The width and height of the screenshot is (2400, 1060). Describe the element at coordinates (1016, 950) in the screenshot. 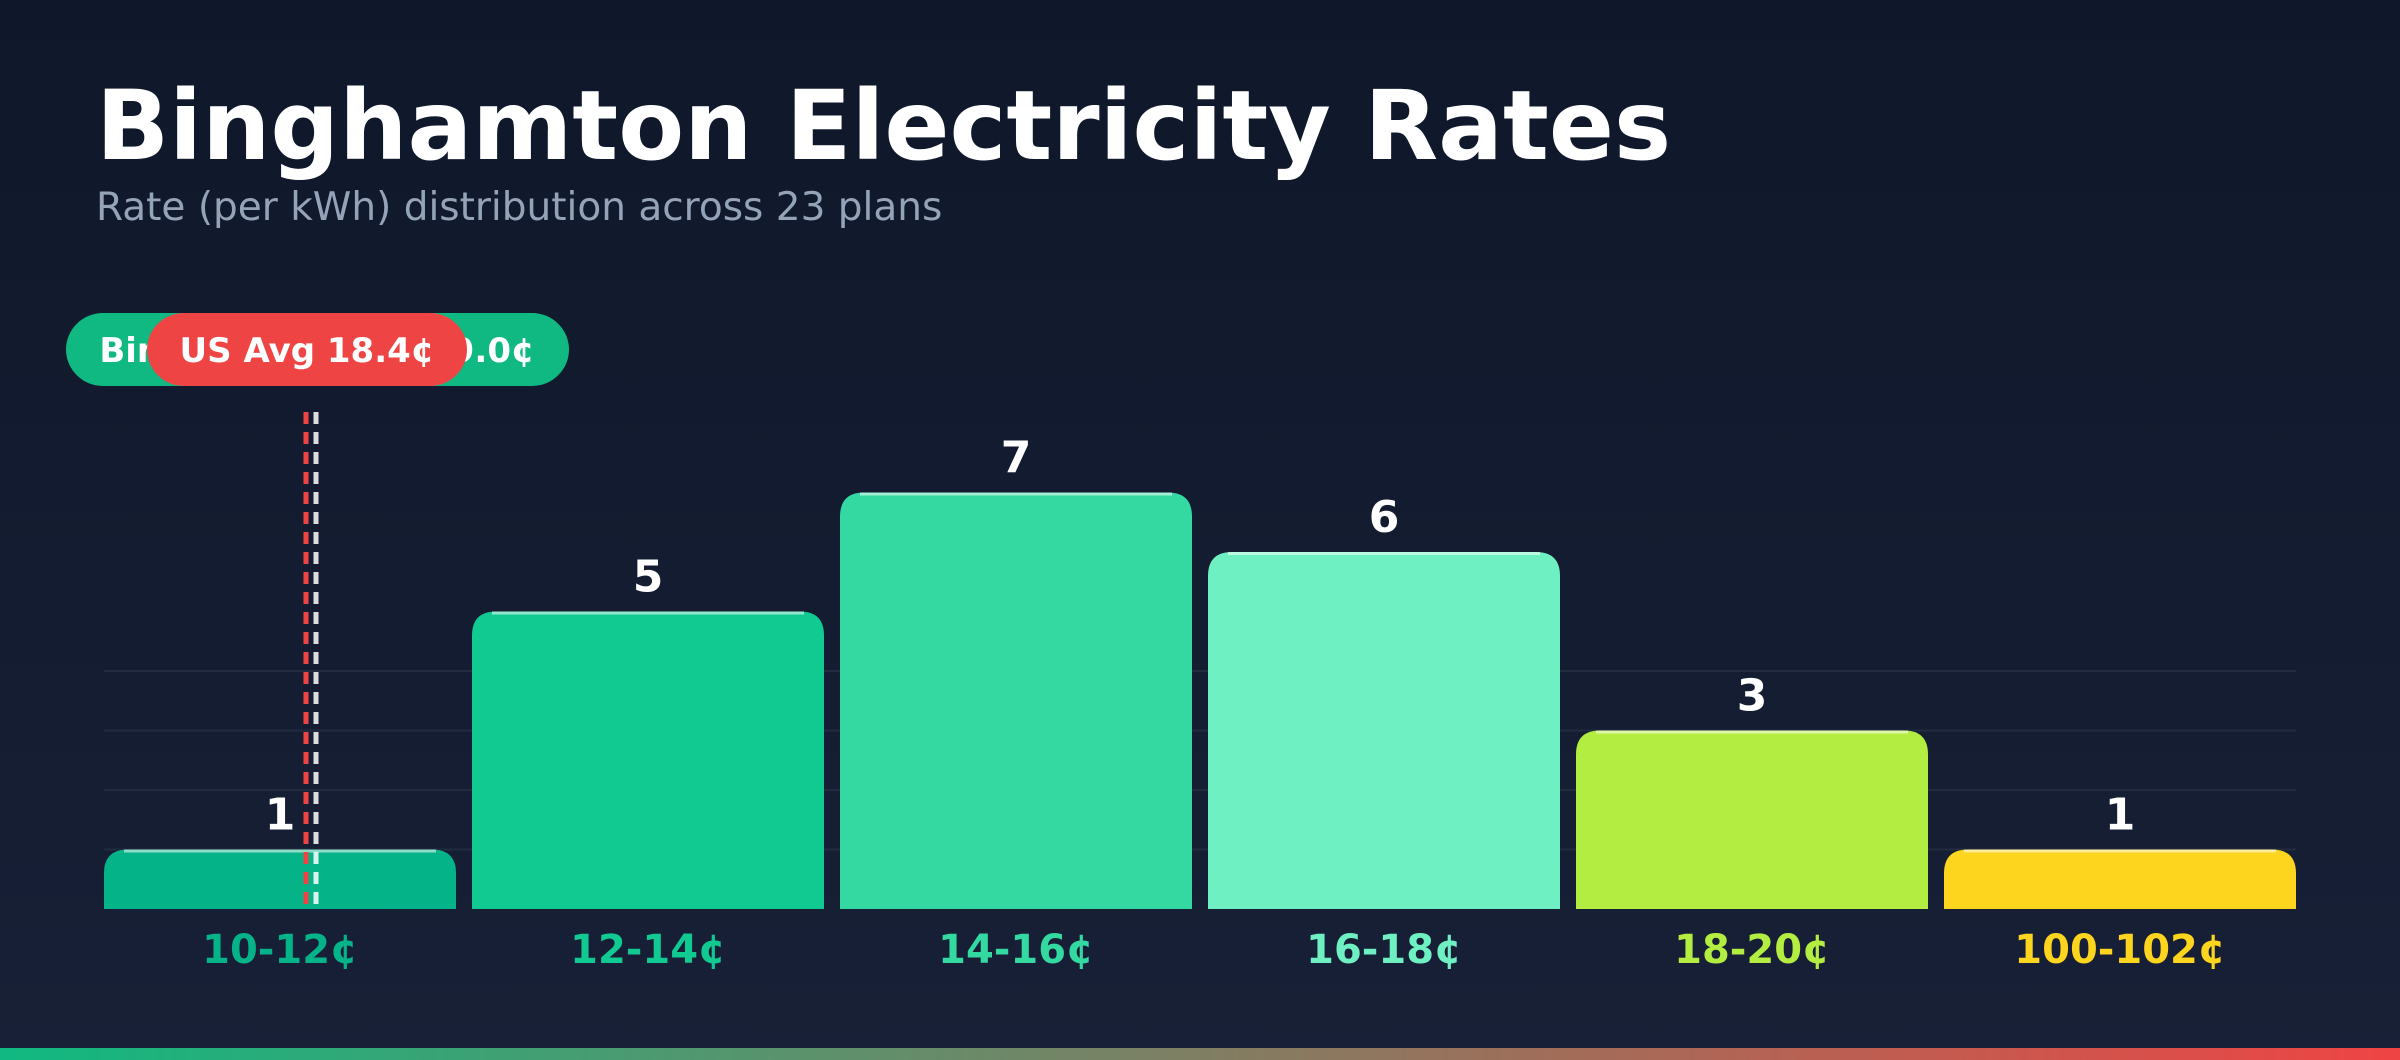

I see `category-label: 14-16¢` at that location.